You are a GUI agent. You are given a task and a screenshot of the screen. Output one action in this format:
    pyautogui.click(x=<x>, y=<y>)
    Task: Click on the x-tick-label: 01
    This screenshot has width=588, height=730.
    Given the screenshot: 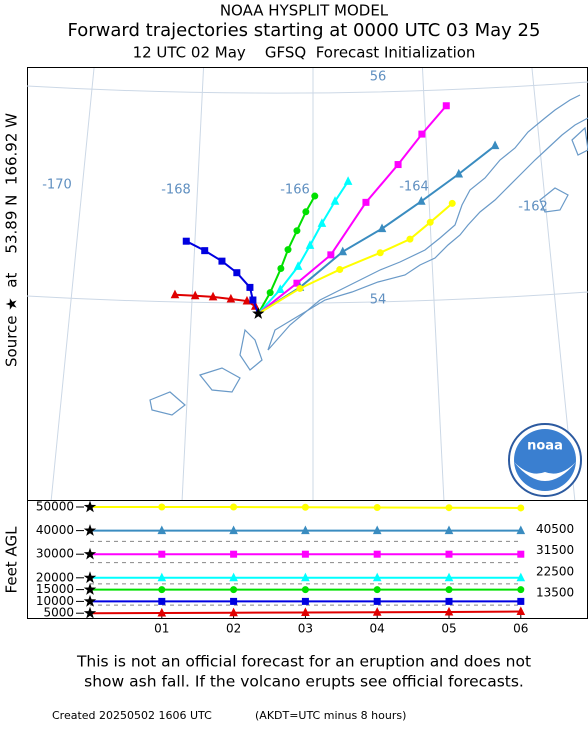 What is the action you would take?
    pyautogui.click(x=161, y=629)
    